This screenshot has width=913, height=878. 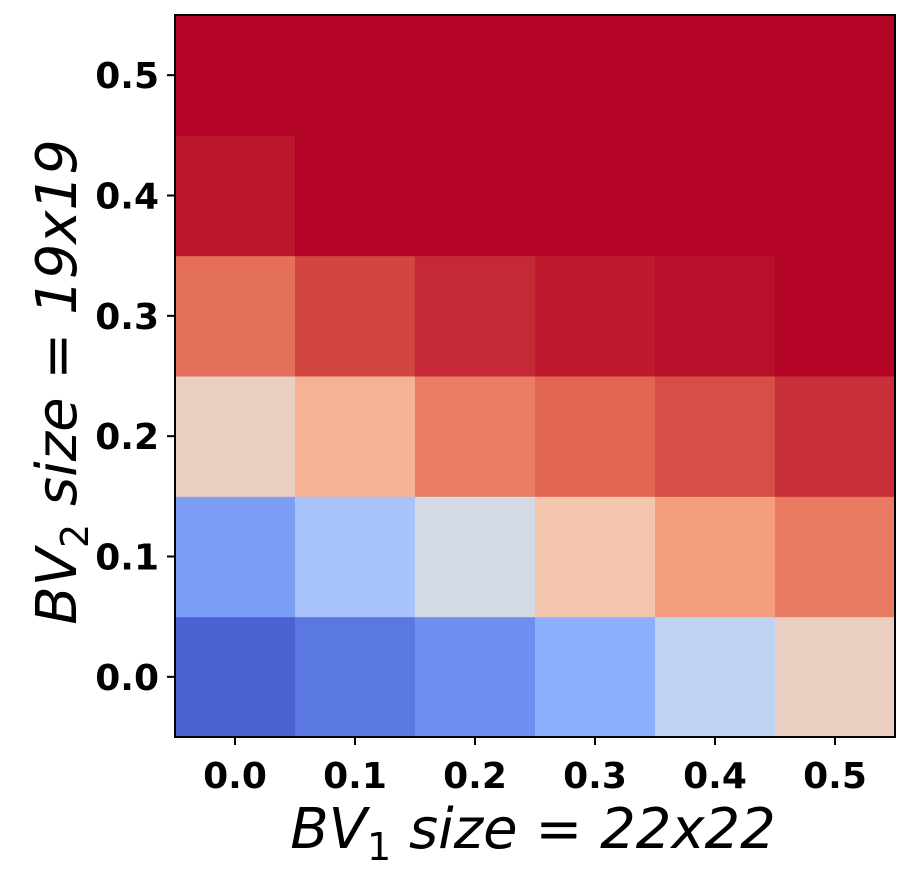 I want to click on y-axis-ticks: 0.0 0.1 0.2 0.3 0.4 0.5, so click(x=135, y=377).